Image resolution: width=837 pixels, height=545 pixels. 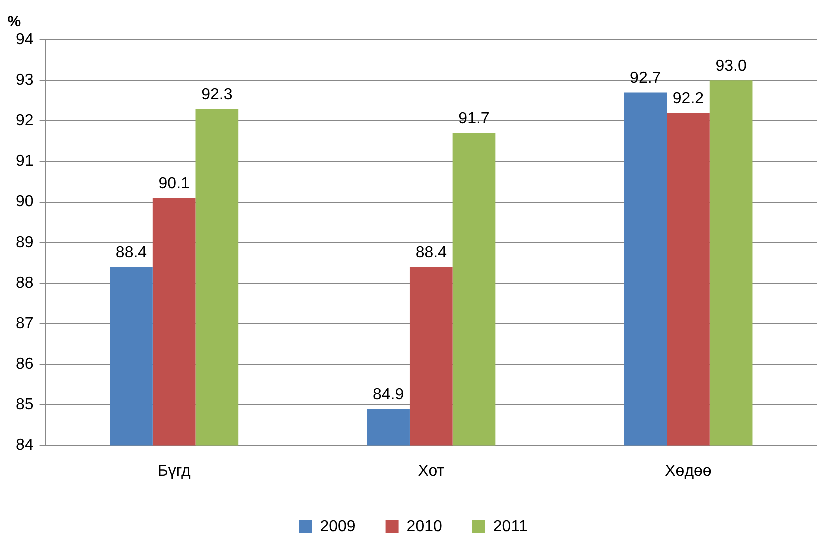 I want to click on y-tick-label: 86, so click(x=25, y=365).